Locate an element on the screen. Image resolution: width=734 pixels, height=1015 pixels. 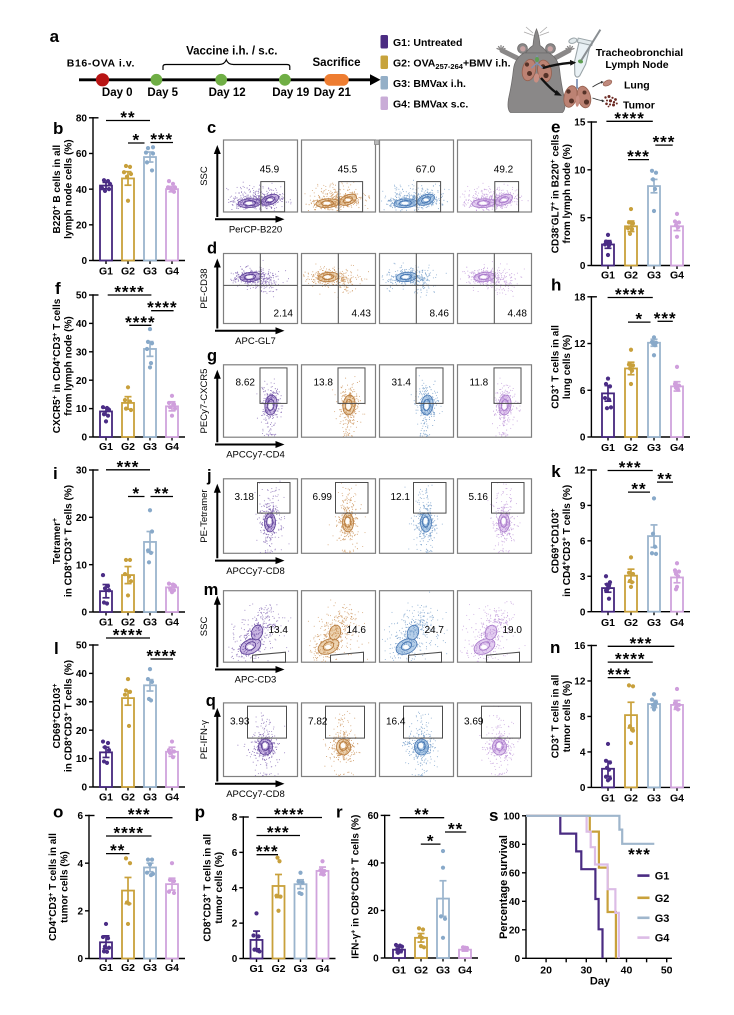
svg-text: 2 is located at coordinates (235, 924).